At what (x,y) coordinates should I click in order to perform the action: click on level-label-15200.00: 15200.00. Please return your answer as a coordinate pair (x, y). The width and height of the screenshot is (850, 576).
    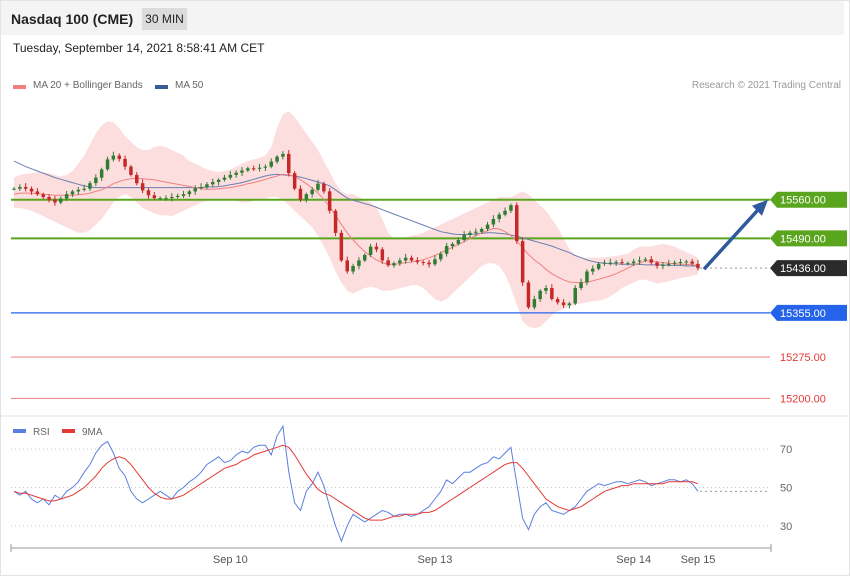
    Looking at the image, I should click on (803, 399).